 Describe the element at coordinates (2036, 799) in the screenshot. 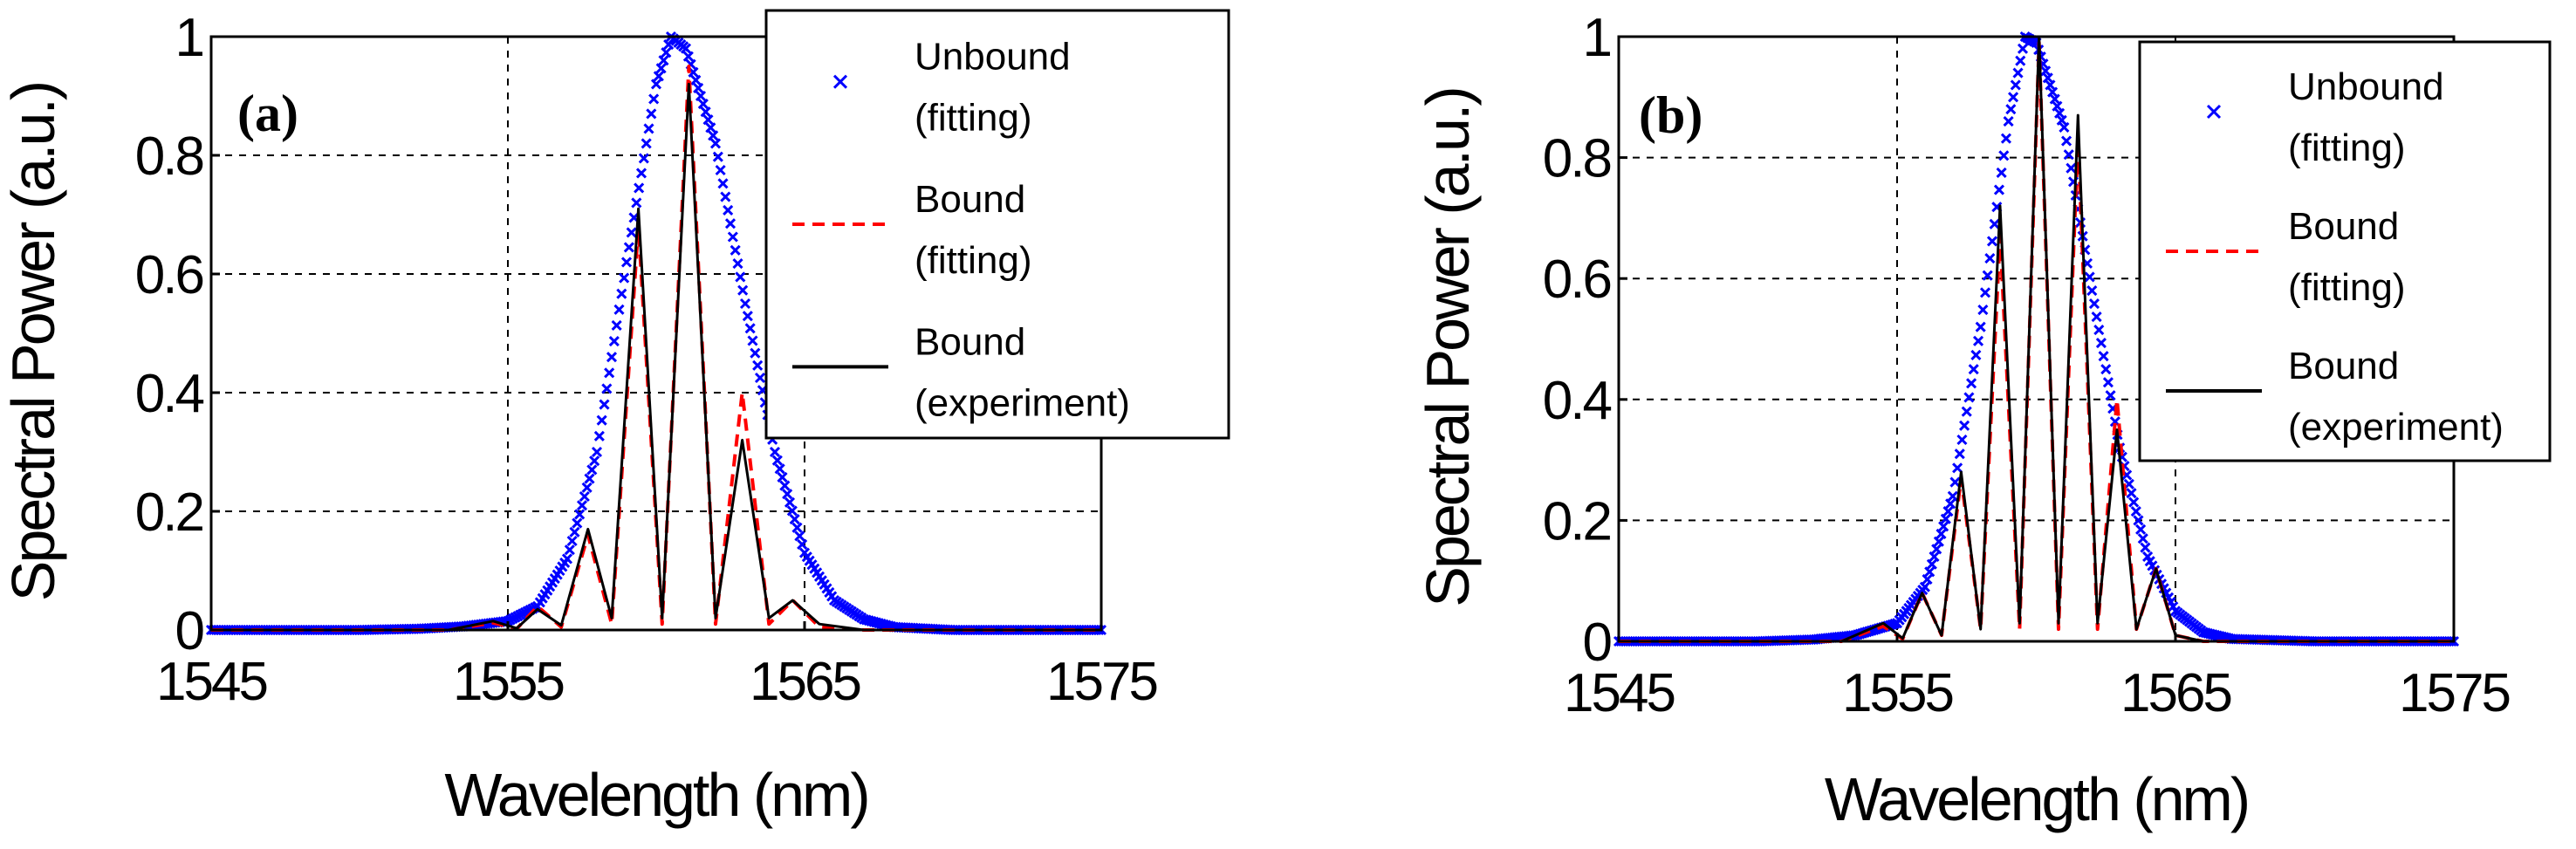

I see `x-axis-label: Wavelength (nm)` at that location.